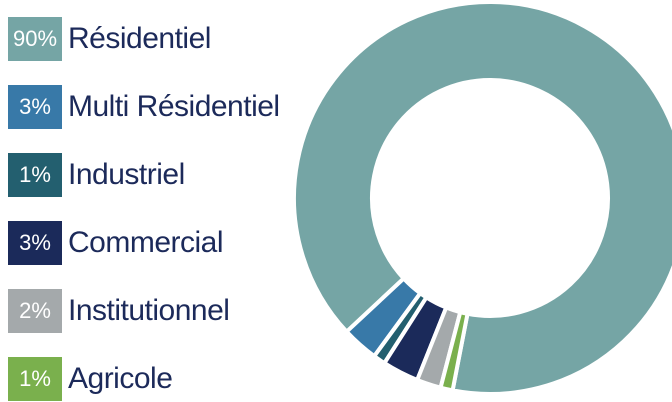 The width and height of the screenshot is (672, 402). Describe the element at coordinates (149, 310) in the screenshot. I see `legend-label: Institutionnel` at that location.